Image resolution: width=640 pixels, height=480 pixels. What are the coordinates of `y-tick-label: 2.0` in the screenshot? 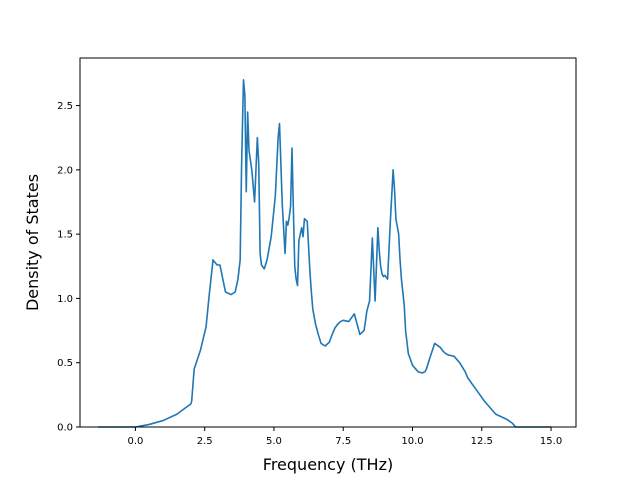 It's located at (65, 170).